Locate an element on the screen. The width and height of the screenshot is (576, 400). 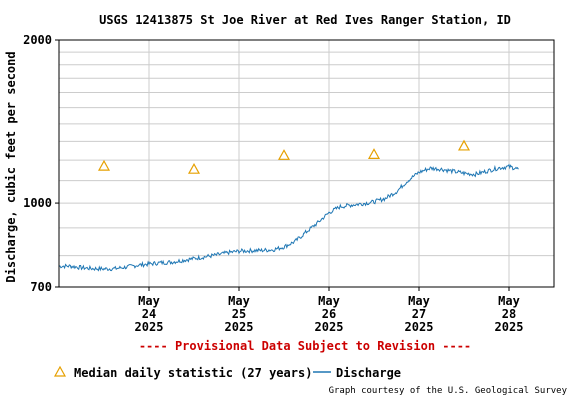
legend-label-discharge: Discharge is located at coordinates (368, 373).